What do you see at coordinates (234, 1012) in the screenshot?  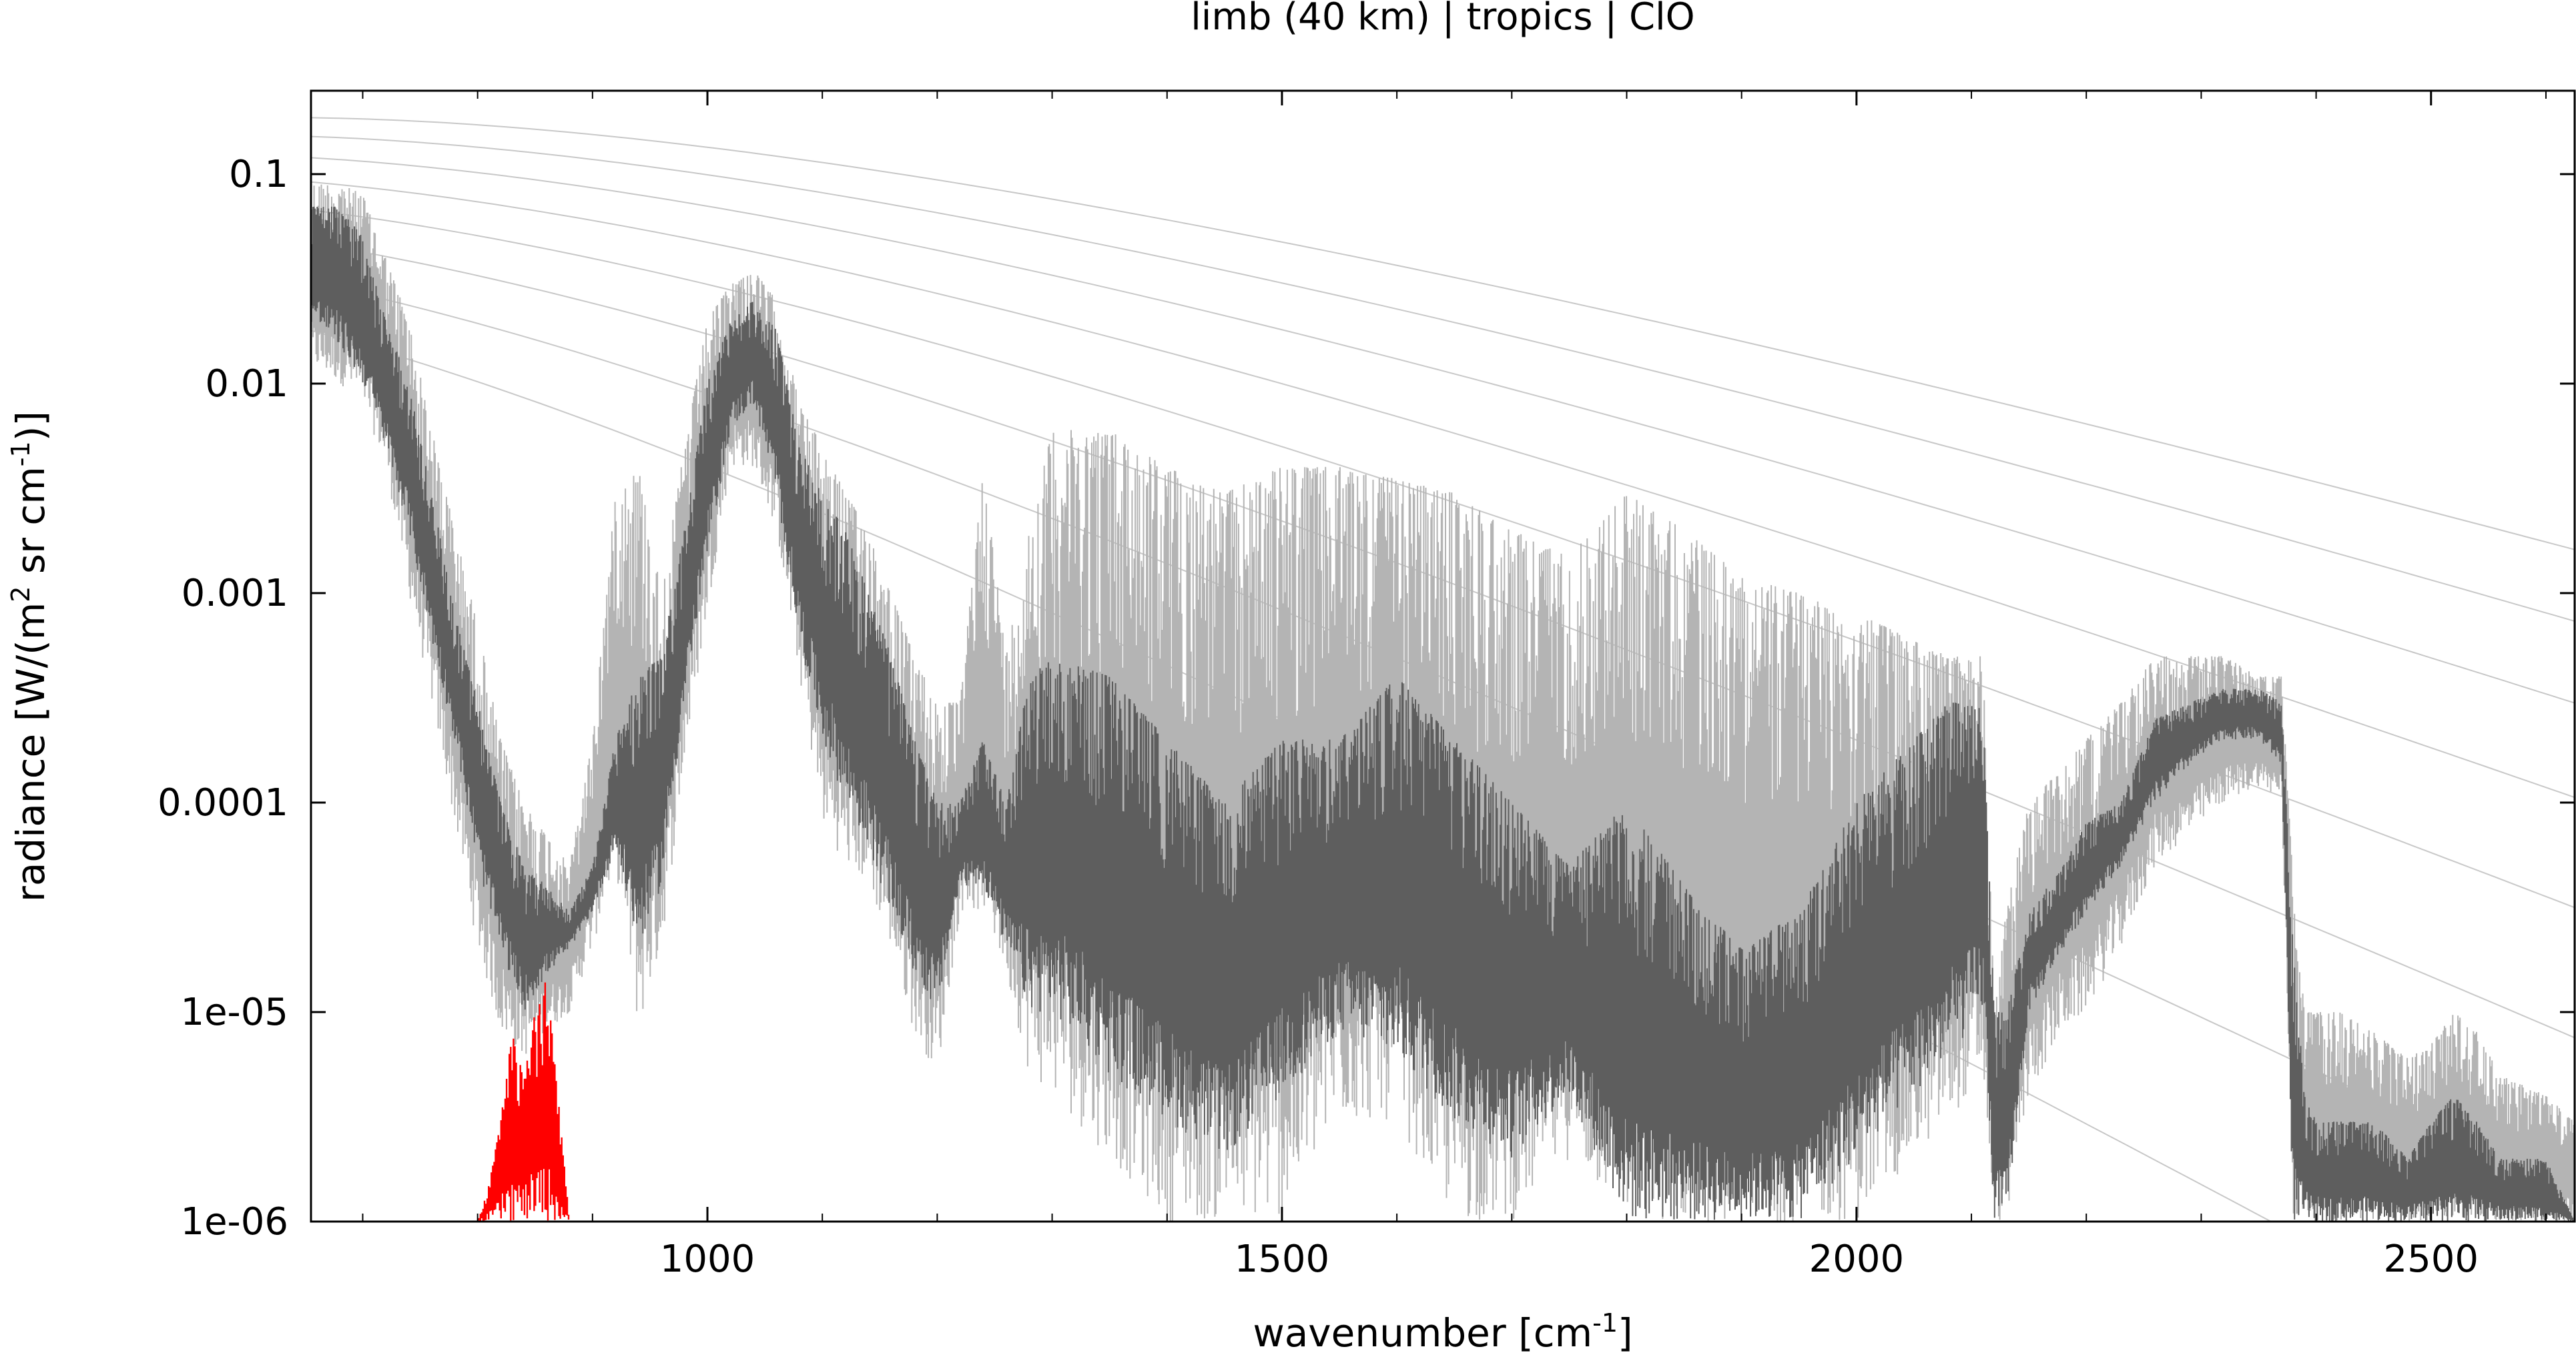 I see `y-tick-label-4: 1e-05` at bounding box center [234, 1012].